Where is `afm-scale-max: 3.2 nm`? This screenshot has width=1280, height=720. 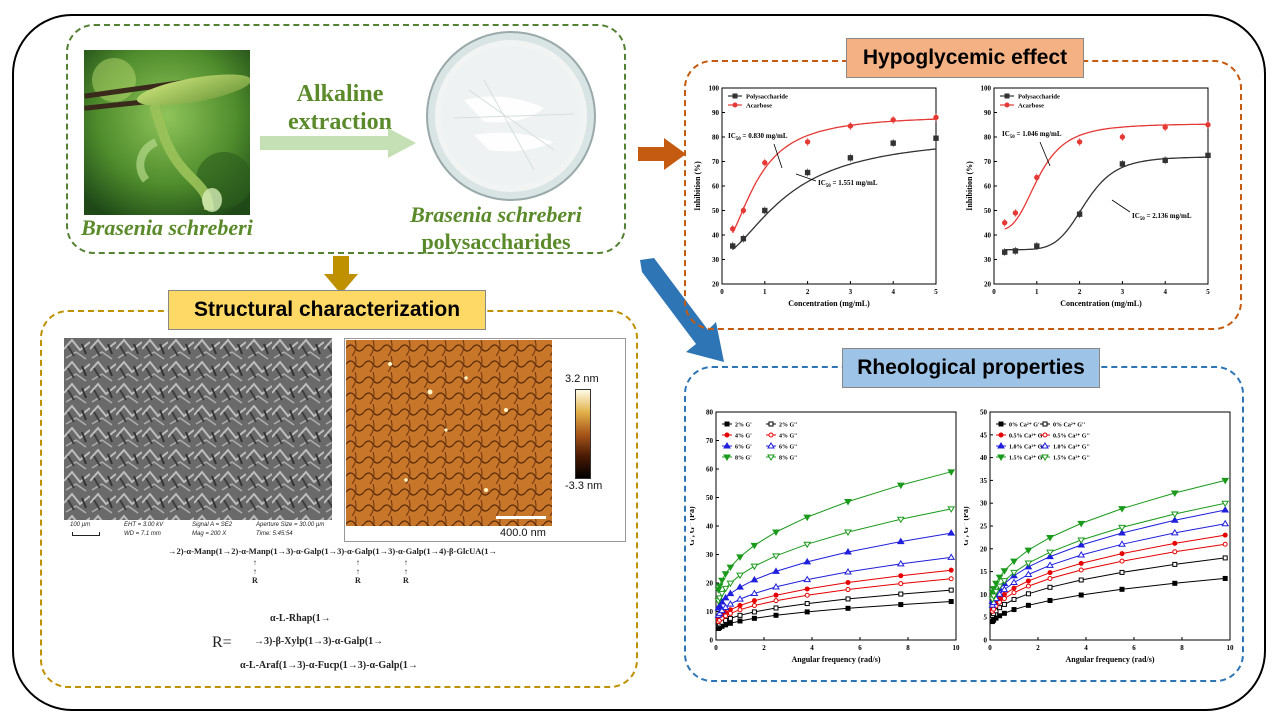 afm-scale-max: 3.2 nm is located at coordinates (582, 379).